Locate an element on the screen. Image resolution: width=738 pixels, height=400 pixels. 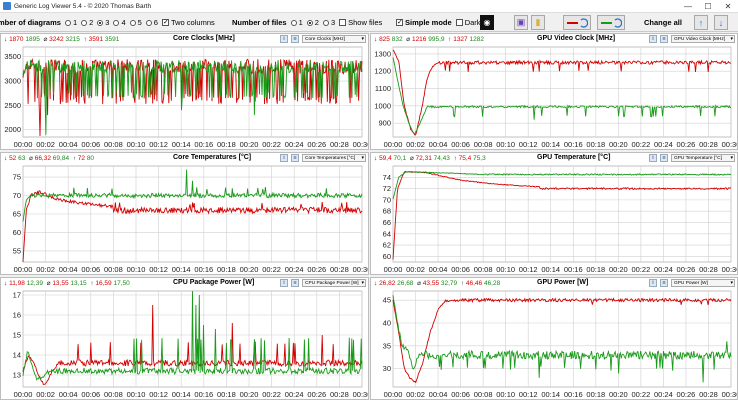
two-columns-checkbox: ✓ is located at coordinates (165, 22).